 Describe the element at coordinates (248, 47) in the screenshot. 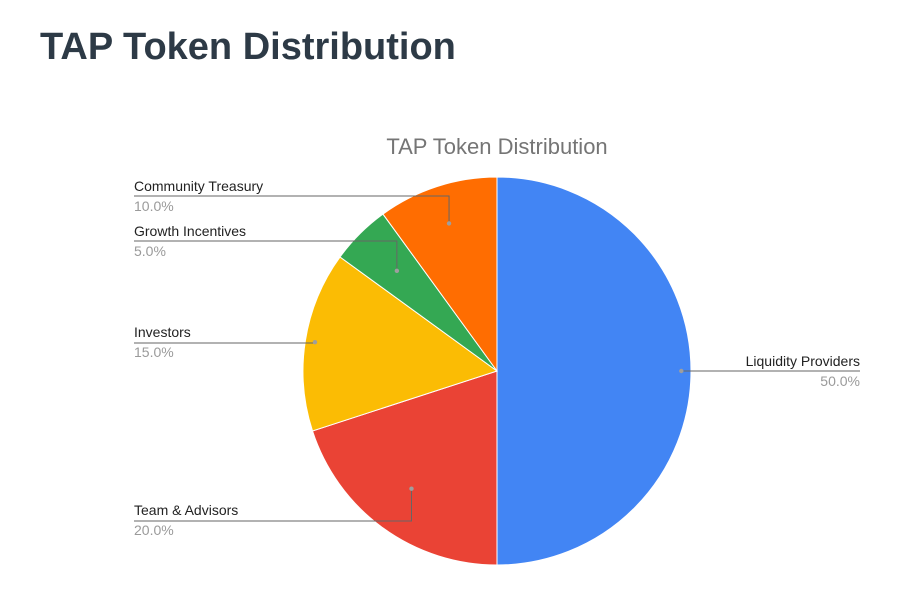

I see `page-heading: TAP Token Distribution` at that location.